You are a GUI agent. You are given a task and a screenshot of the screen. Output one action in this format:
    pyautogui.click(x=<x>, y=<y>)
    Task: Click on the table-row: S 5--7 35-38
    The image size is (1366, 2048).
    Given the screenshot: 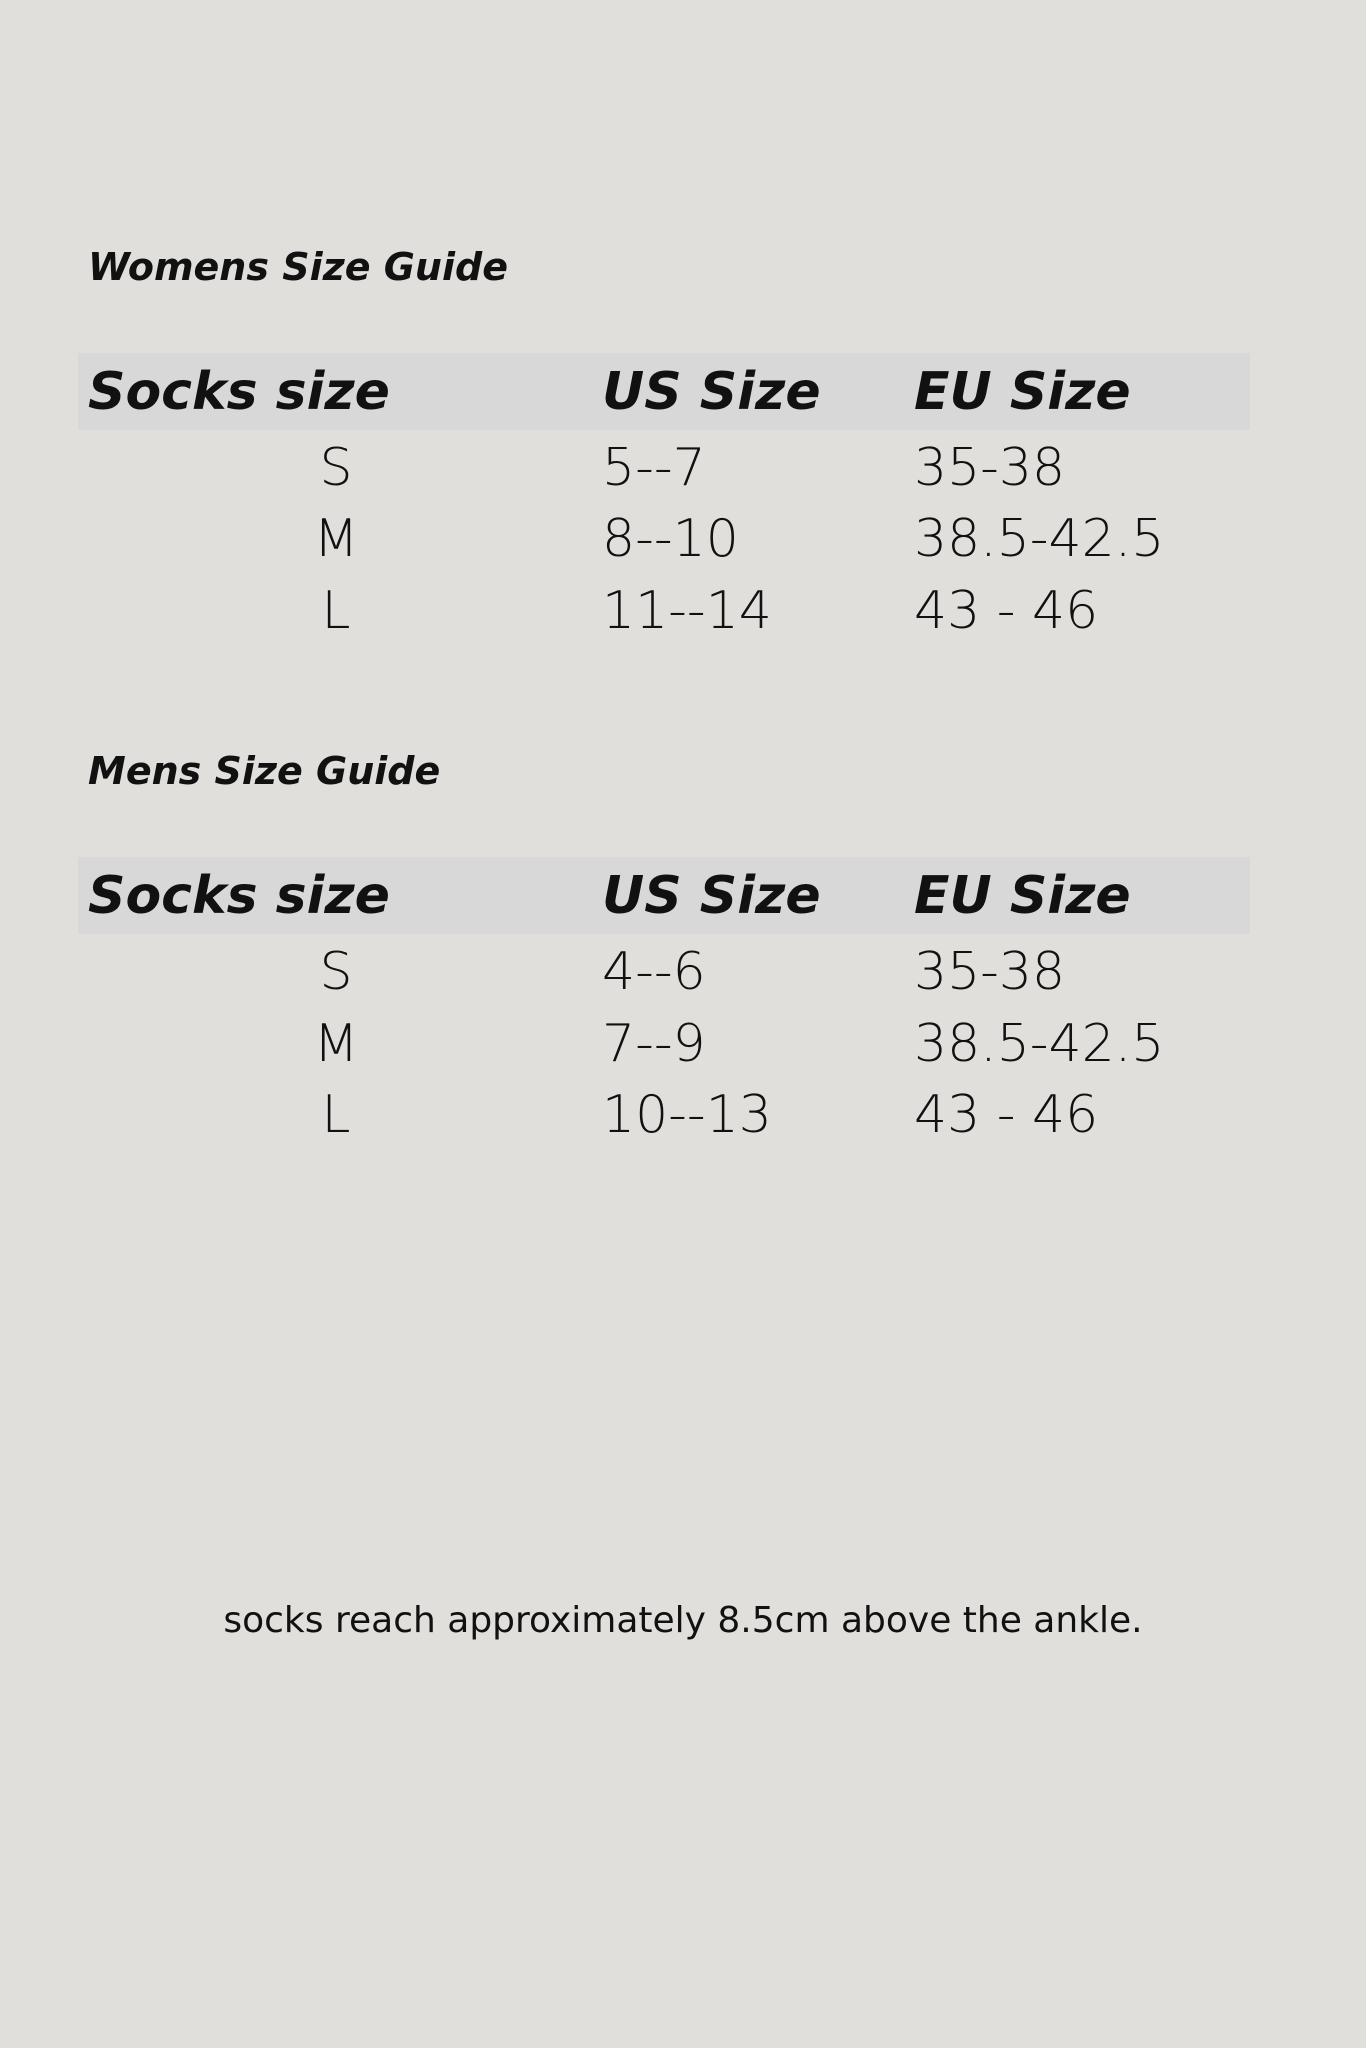 What is the action you would take?
    pyautogui.click(x=683, y=468)
    